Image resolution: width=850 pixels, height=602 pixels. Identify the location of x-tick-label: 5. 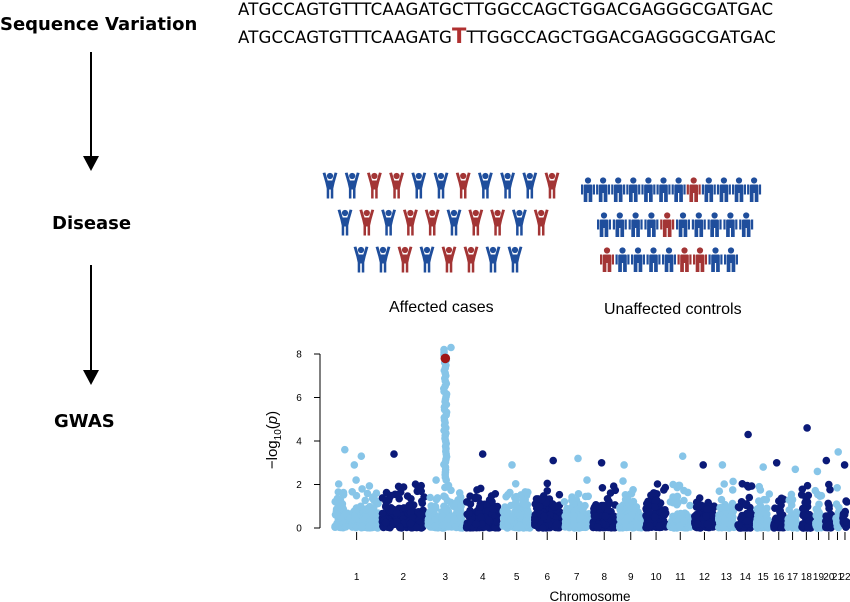
(517, 577).